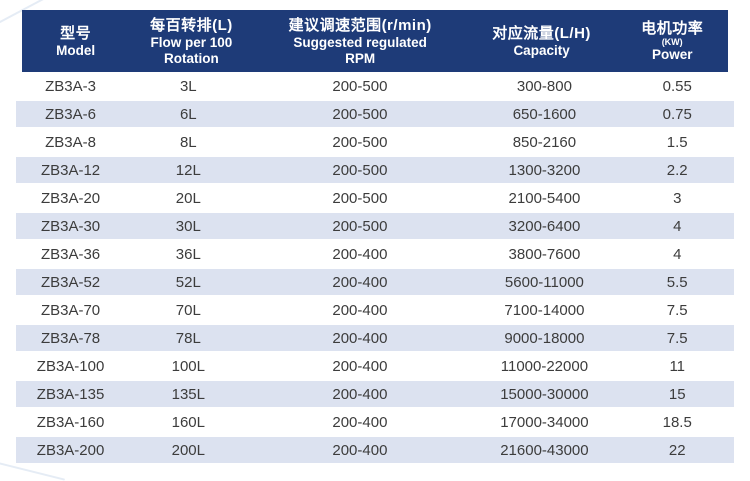 Image resolution: width=750 pixels, height=481 pixels. Describe the element at coordinates (544, 114) in the screenshot. I see `cell-capacity: 650-1600` at that location.